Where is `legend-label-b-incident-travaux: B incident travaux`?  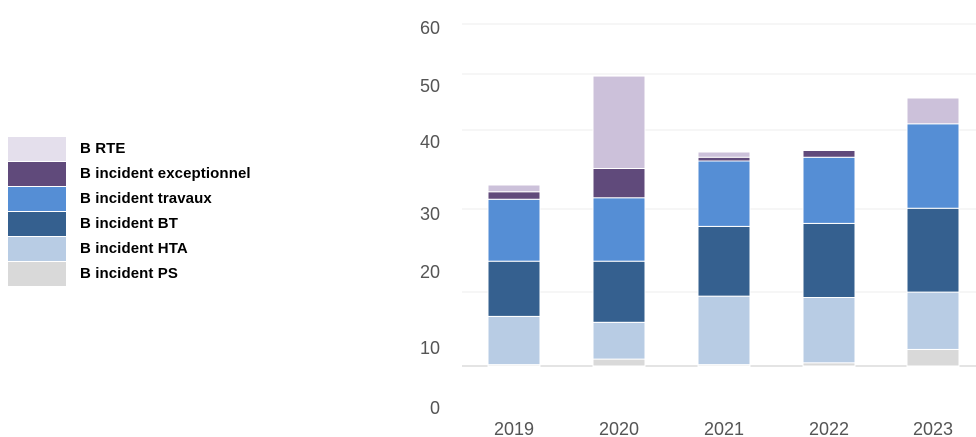 legend-label-b-incident-travaux: B incident travaux is located at coordinates (146, 198).